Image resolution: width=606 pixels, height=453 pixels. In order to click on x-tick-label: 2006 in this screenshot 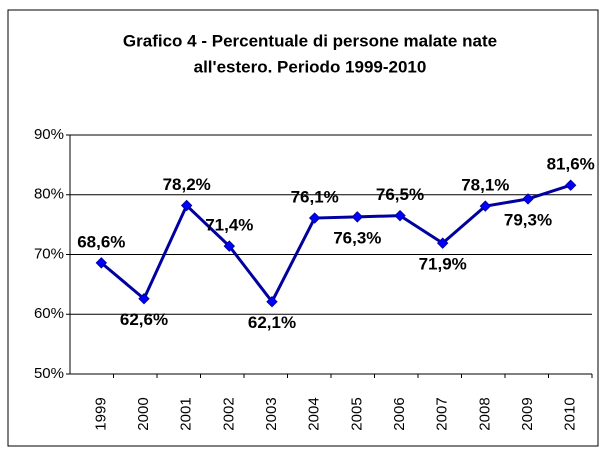, I will do `click(399, 413)`.